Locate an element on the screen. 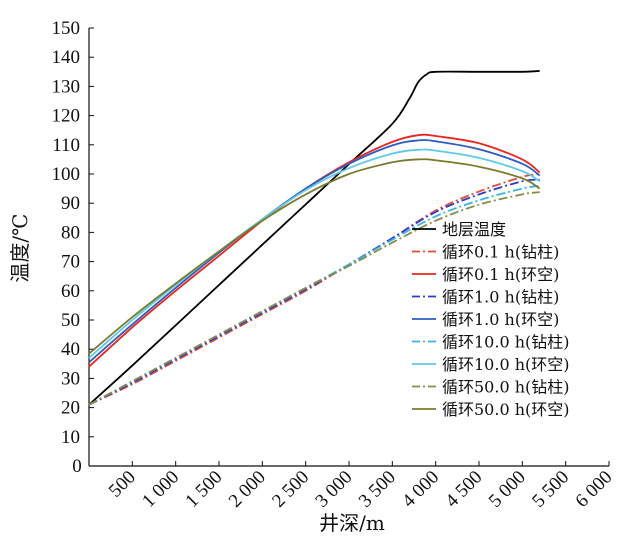  x-axis-label: 井深/m is located at coordinates (352, 523).